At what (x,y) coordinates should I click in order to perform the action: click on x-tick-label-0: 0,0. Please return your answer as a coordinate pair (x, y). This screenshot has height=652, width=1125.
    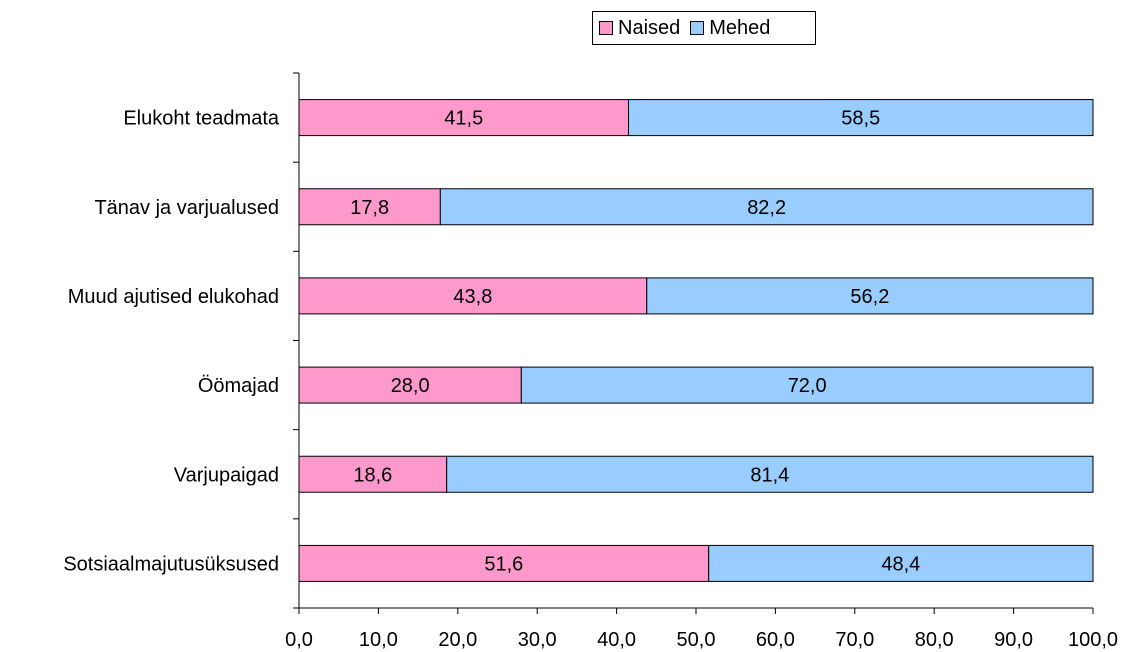
    Looking at the image, I should click on (299, 640).